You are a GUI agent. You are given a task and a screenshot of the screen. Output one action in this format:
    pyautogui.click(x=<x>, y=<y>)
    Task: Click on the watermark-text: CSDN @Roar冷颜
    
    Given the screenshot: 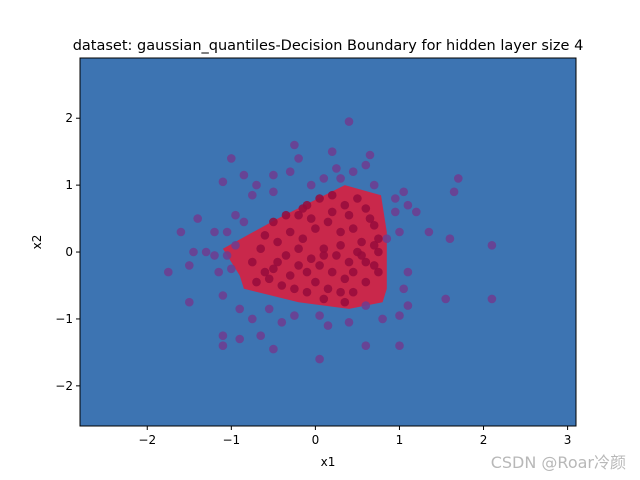 What is the action you would take?
    pyautogui.click(x=558, y=462)
    